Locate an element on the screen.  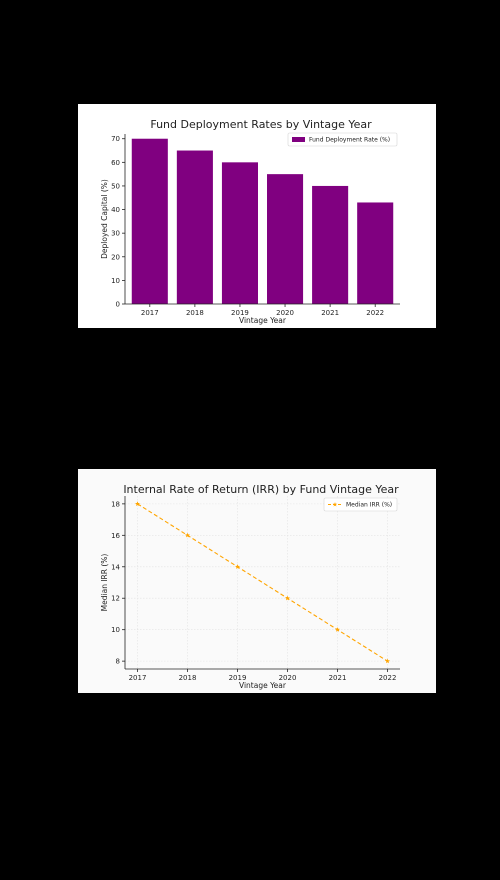
y-tick-label: 50 is located at coordinates (115, 186).